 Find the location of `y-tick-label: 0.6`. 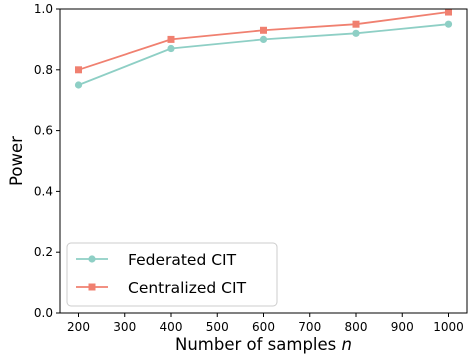

y-tick-label: 0.6 is located at coordinates (43, 131).